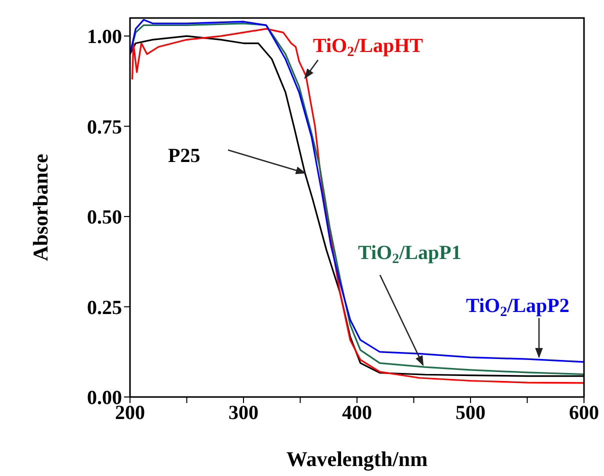 Image resolution: width=604 pixels, height=476 pixels. I want to click on y-tick-label: 0.25, so click(104, 307).